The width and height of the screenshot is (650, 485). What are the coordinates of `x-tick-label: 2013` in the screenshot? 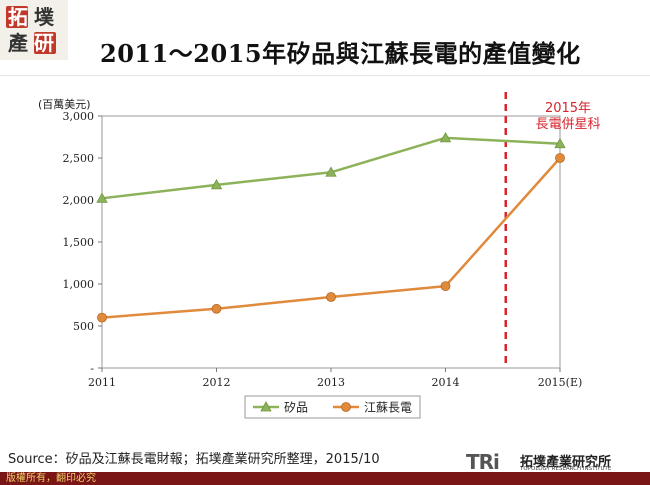 It's located at (331, 382).